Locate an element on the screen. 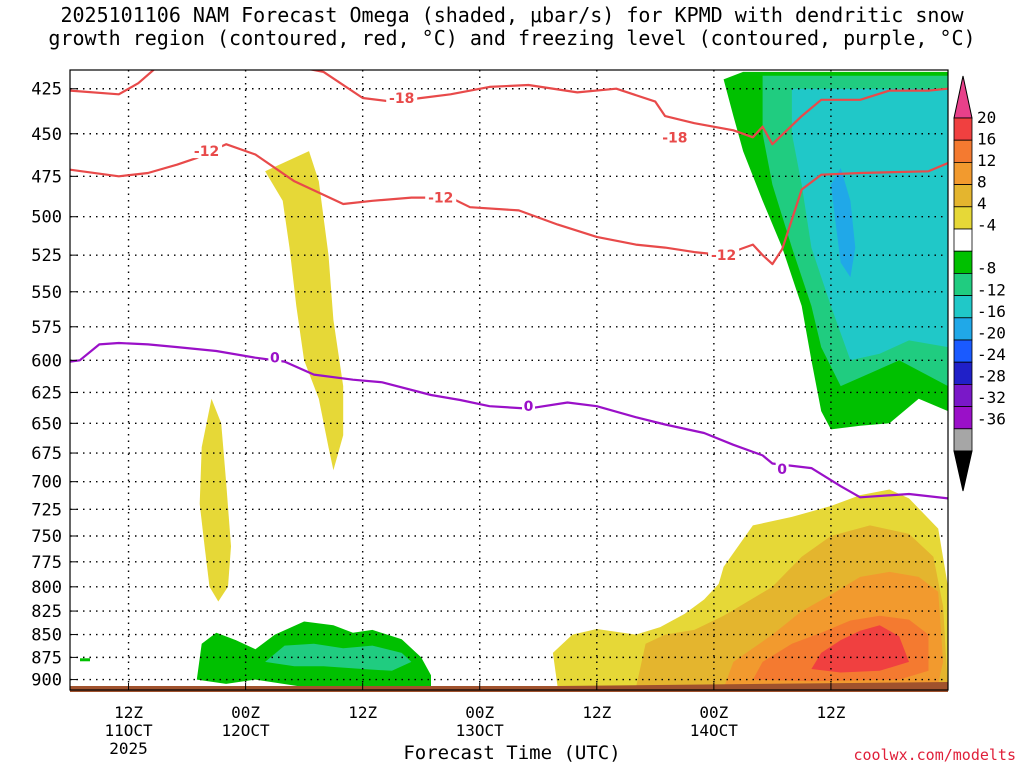 This screenshot has height=768, width=1024. colorbar-label-12: -32 is located at coordinates (991, 397).